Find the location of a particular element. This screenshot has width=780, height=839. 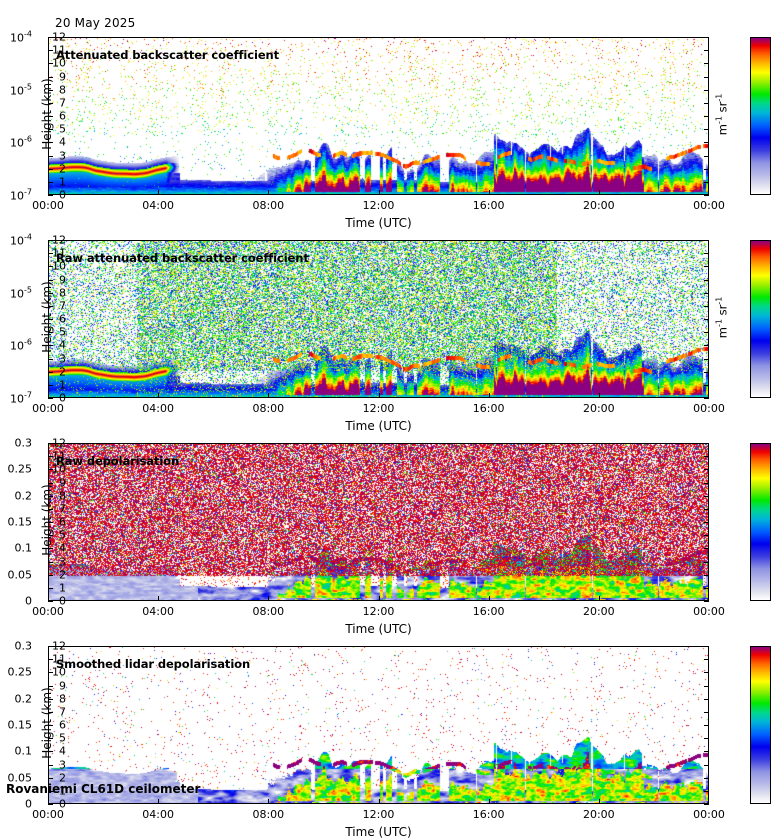

x-tick-label: 04:00 is located at coordinates (158, 205).